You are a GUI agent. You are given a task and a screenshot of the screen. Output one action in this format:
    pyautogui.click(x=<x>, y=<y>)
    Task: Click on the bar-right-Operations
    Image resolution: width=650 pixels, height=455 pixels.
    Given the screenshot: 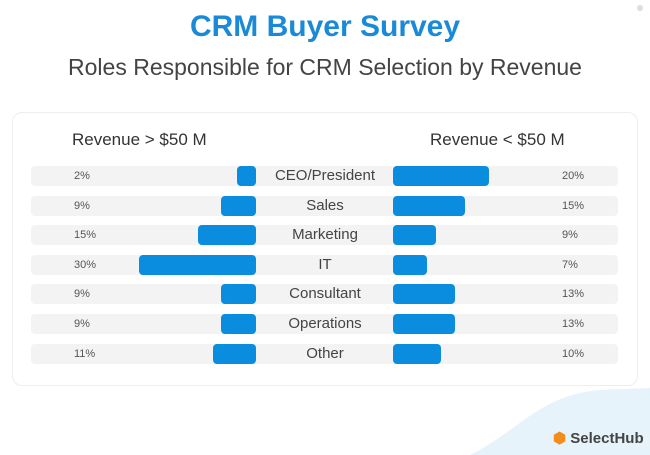 What is the action you would take?
    pyautogui.click(x=424, y=324)
    